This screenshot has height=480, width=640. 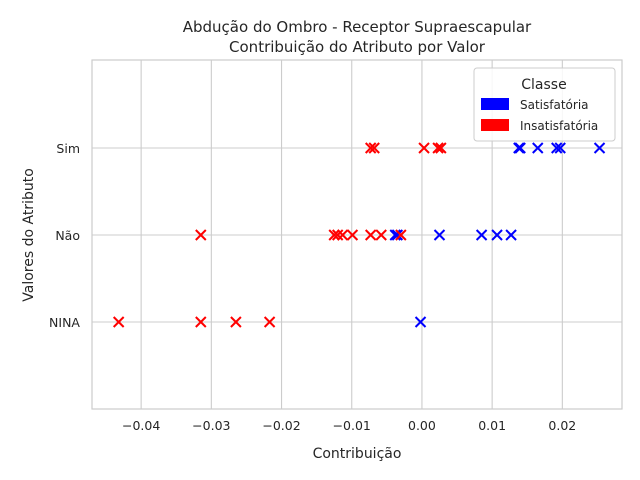 I want to click on legend-box, so click(x=544, y=104).